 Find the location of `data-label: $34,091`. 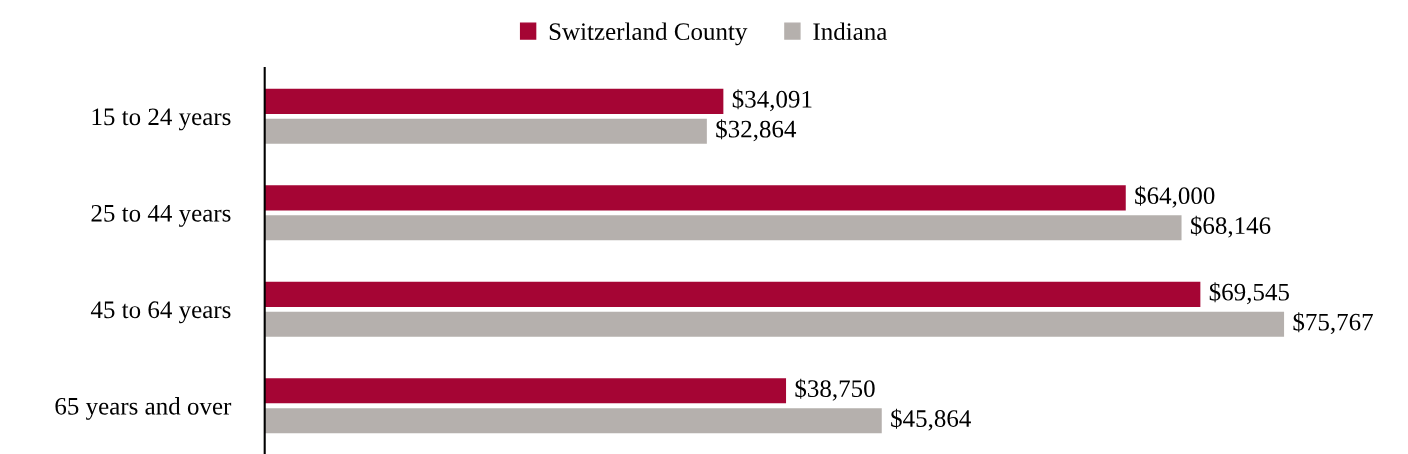

data-label: $34,091 is located at coordinates (772, 100).